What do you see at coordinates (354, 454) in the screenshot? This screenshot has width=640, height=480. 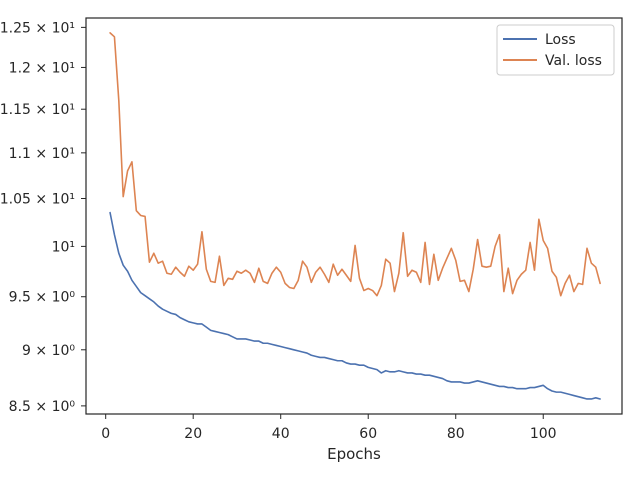 I see `x-axis-label: Epochs` at bounding box center [354, 454].